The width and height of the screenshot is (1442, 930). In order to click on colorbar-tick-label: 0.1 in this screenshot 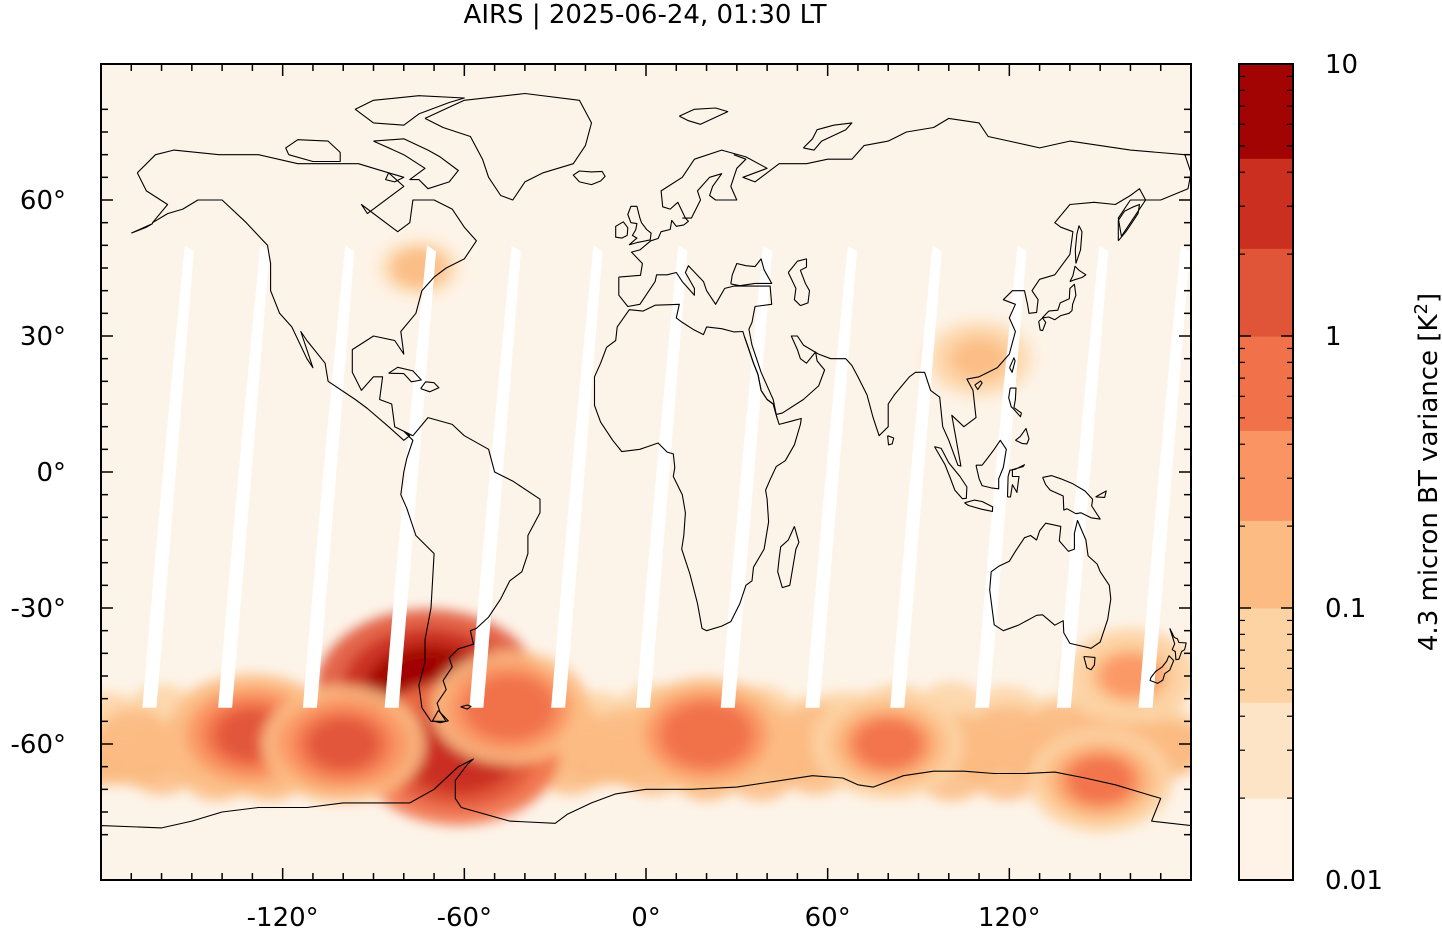, I will do `click(1345, 609)`.